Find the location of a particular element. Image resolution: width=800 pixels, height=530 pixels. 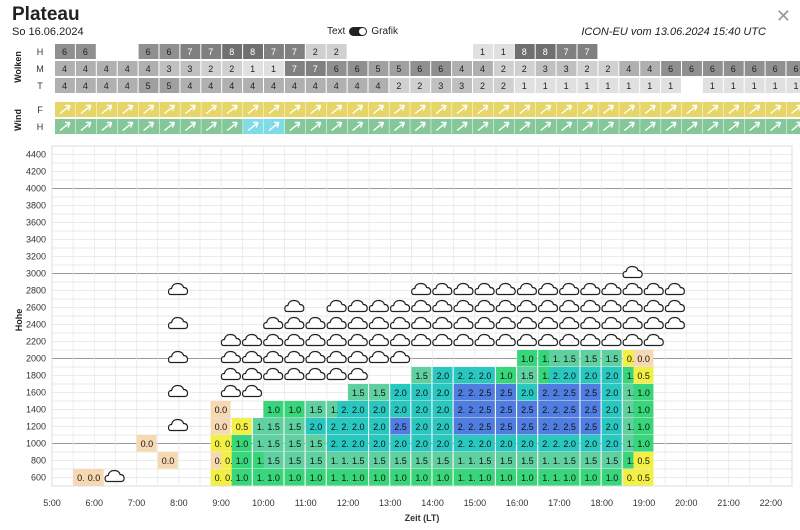

x-tick-label: 17:00 is located at coordinates (559, 503).